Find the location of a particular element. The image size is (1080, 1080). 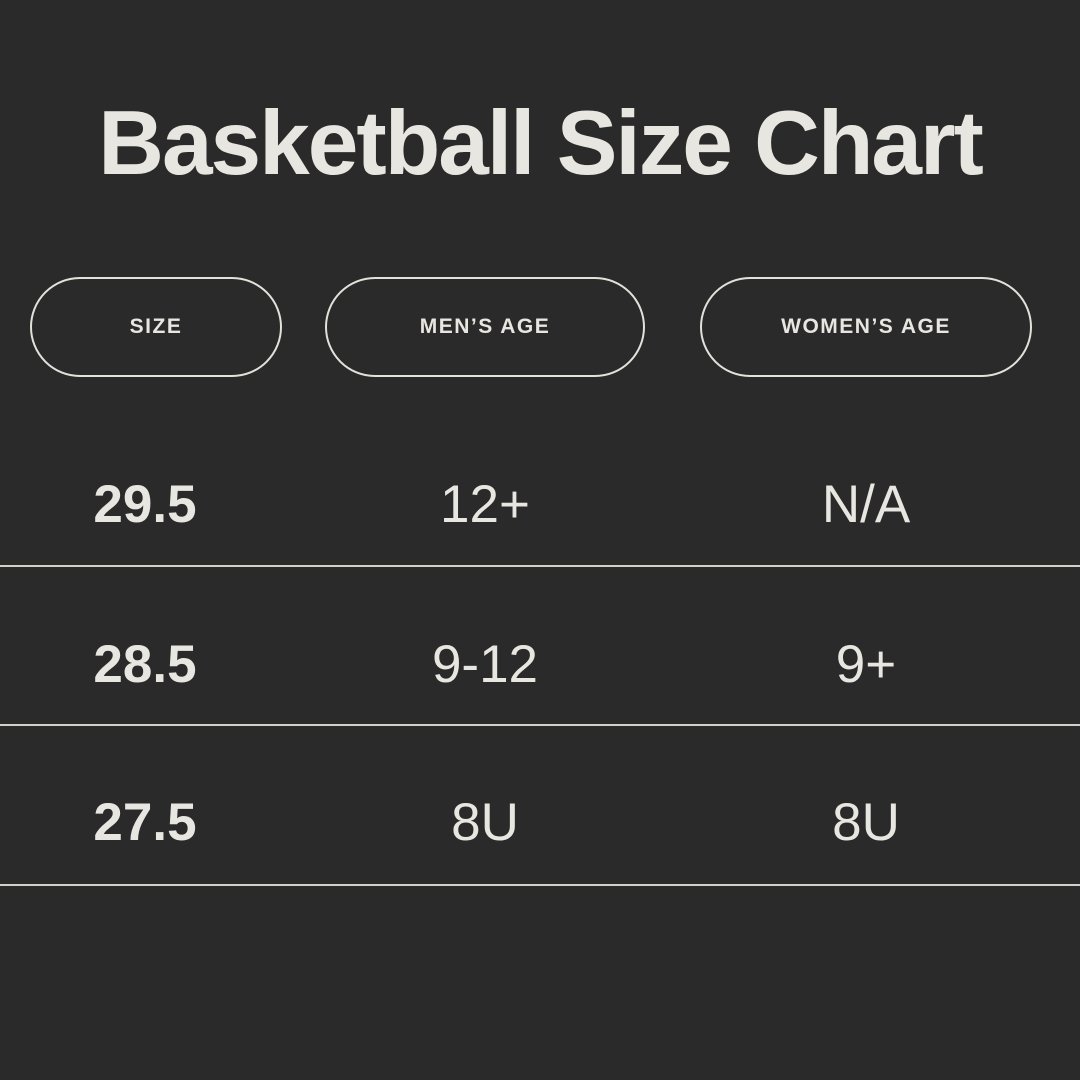

table-row: 28.5 9-12 9+ is located at coordinates (540, 646).